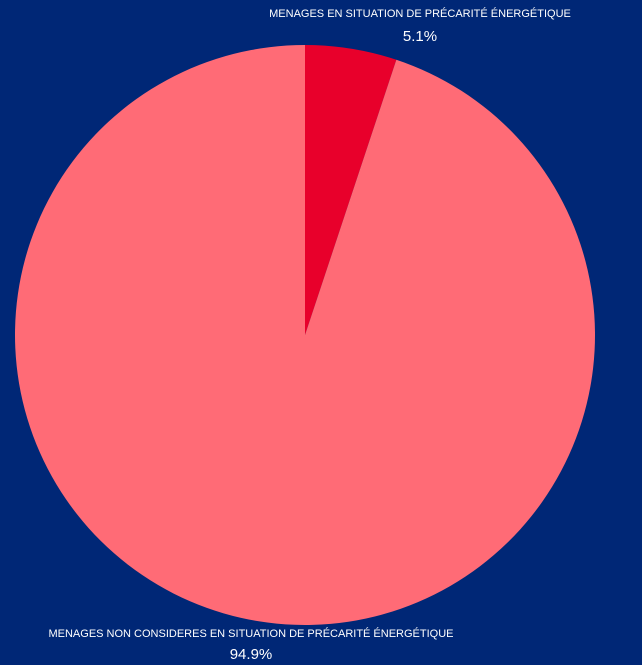 The height and width of the screenshot is (665, 642). What do you see at coordinates (420, 36) in the screenshot?
I see `slice-label-value-precarite: 5.1%` at bounding box center [420, 36].